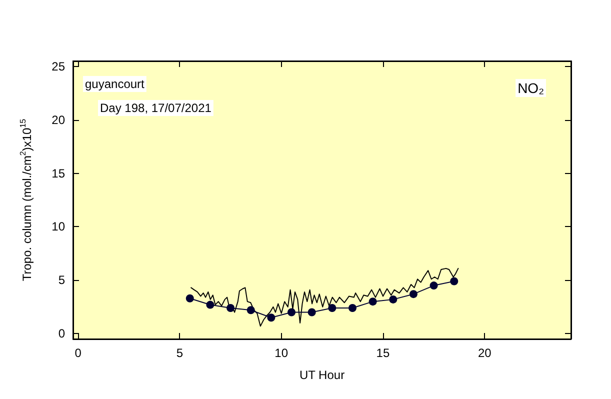  I want to click on x-tick-label: 5, so click(180, 353).